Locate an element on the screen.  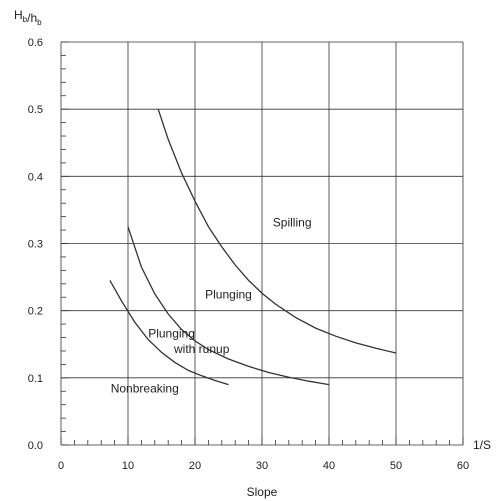
y-tick-label: 0.4 is located at coordinates (35, 177).